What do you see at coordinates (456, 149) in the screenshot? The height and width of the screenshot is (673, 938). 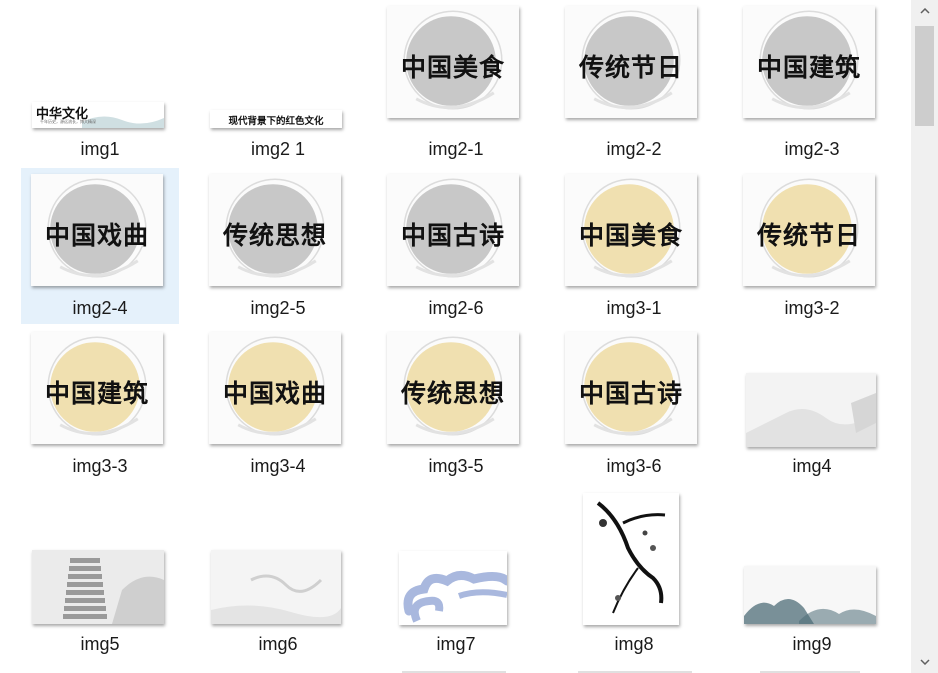 I see `thumbnail-label: img2-1` at bounding box center [456, 149].